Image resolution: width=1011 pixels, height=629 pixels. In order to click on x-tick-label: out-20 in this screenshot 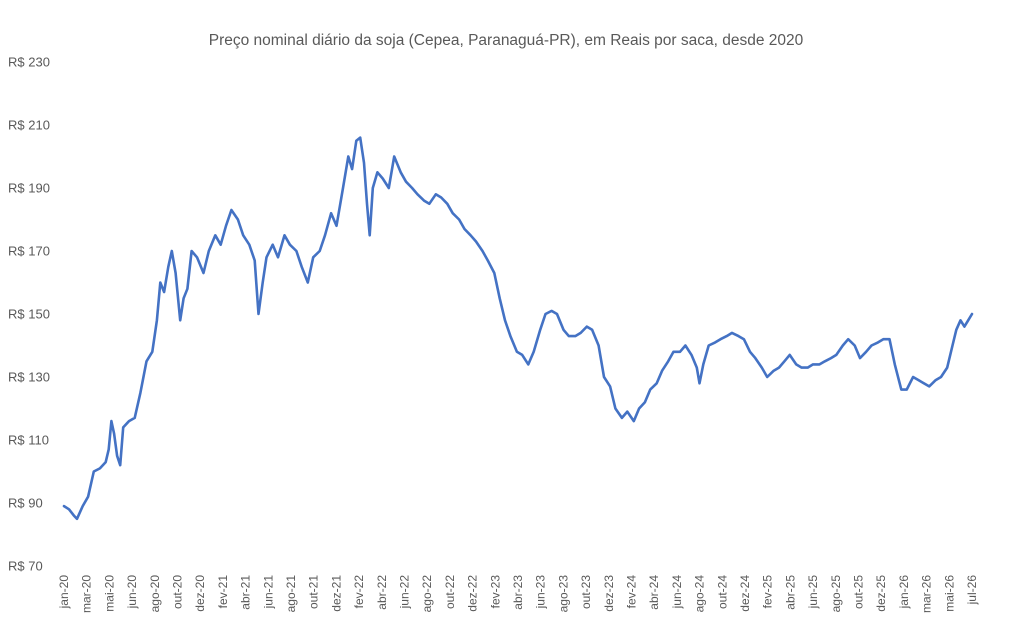, I will do `click(178, 592)`.